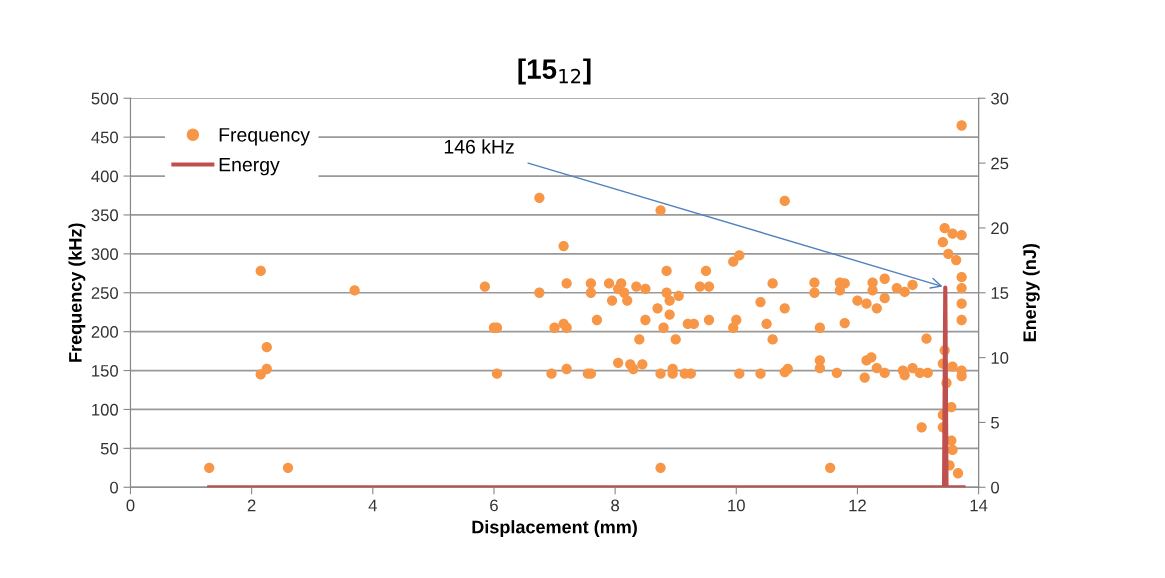 This screenshot has height=578, width=1165. I want to click on y-tick-label: 350, so click(105, 215).